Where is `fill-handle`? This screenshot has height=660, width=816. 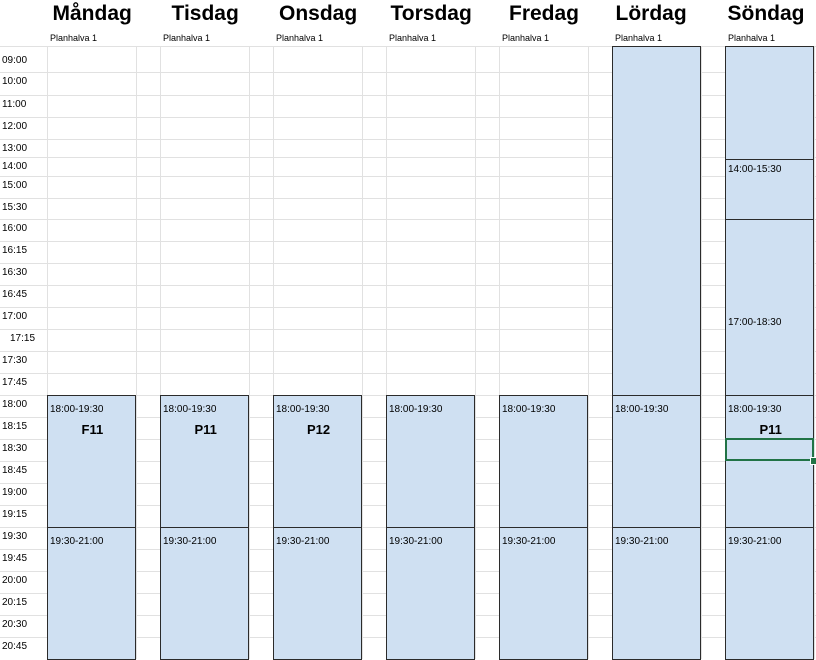
fill-handle is located at coordinates (813, 461).